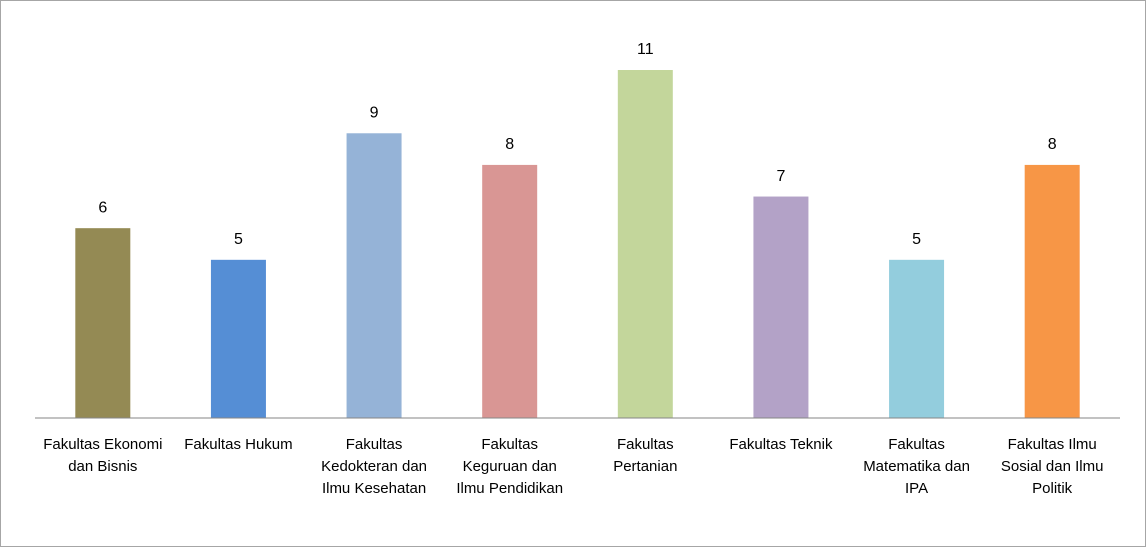 The image size is (1146, 547). What do you see at coordinates (916, 466) in the screenshot?
I see `x-tick-label: Fakultas Matematika dan IPA` at bounding box center [916, 466].